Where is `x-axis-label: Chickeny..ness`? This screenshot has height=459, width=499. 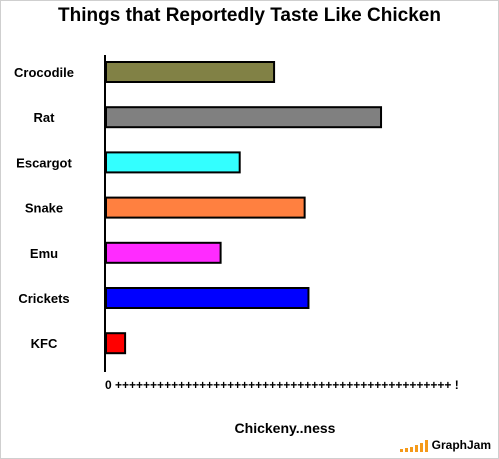 x-axis-label: Chickeny..ness is located at coordinates (285, 428).